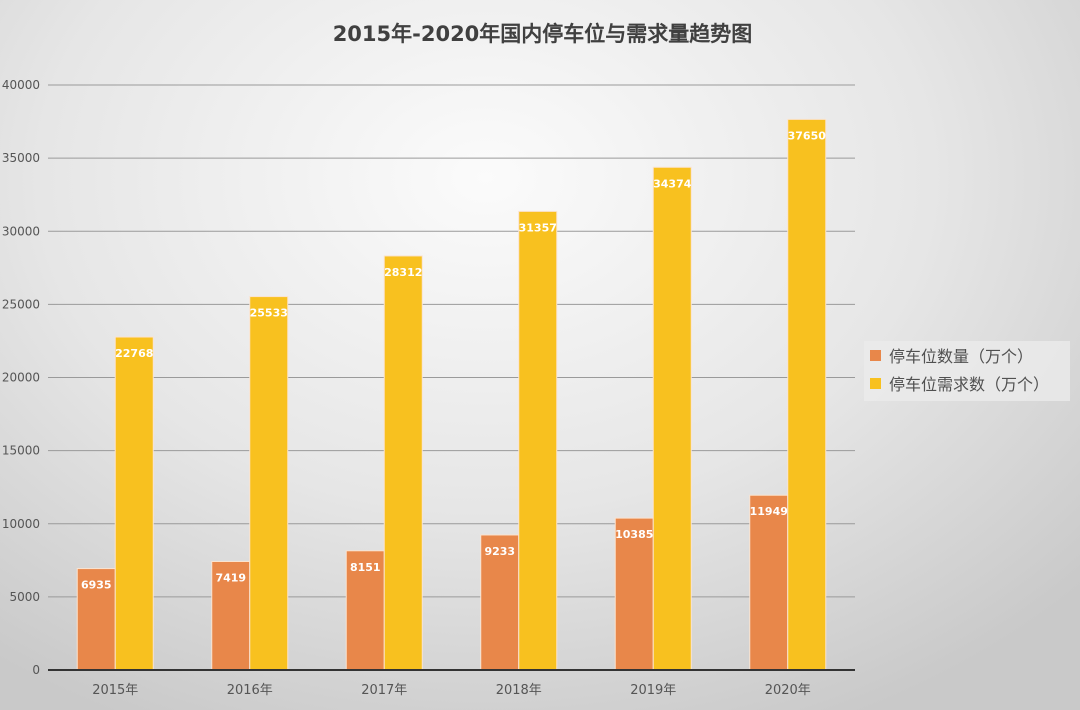 The image size is (1080, 710). Describe the element at coordinates (21, 524) in the screenshot. I see `y-tick-label: 10000` at that location.